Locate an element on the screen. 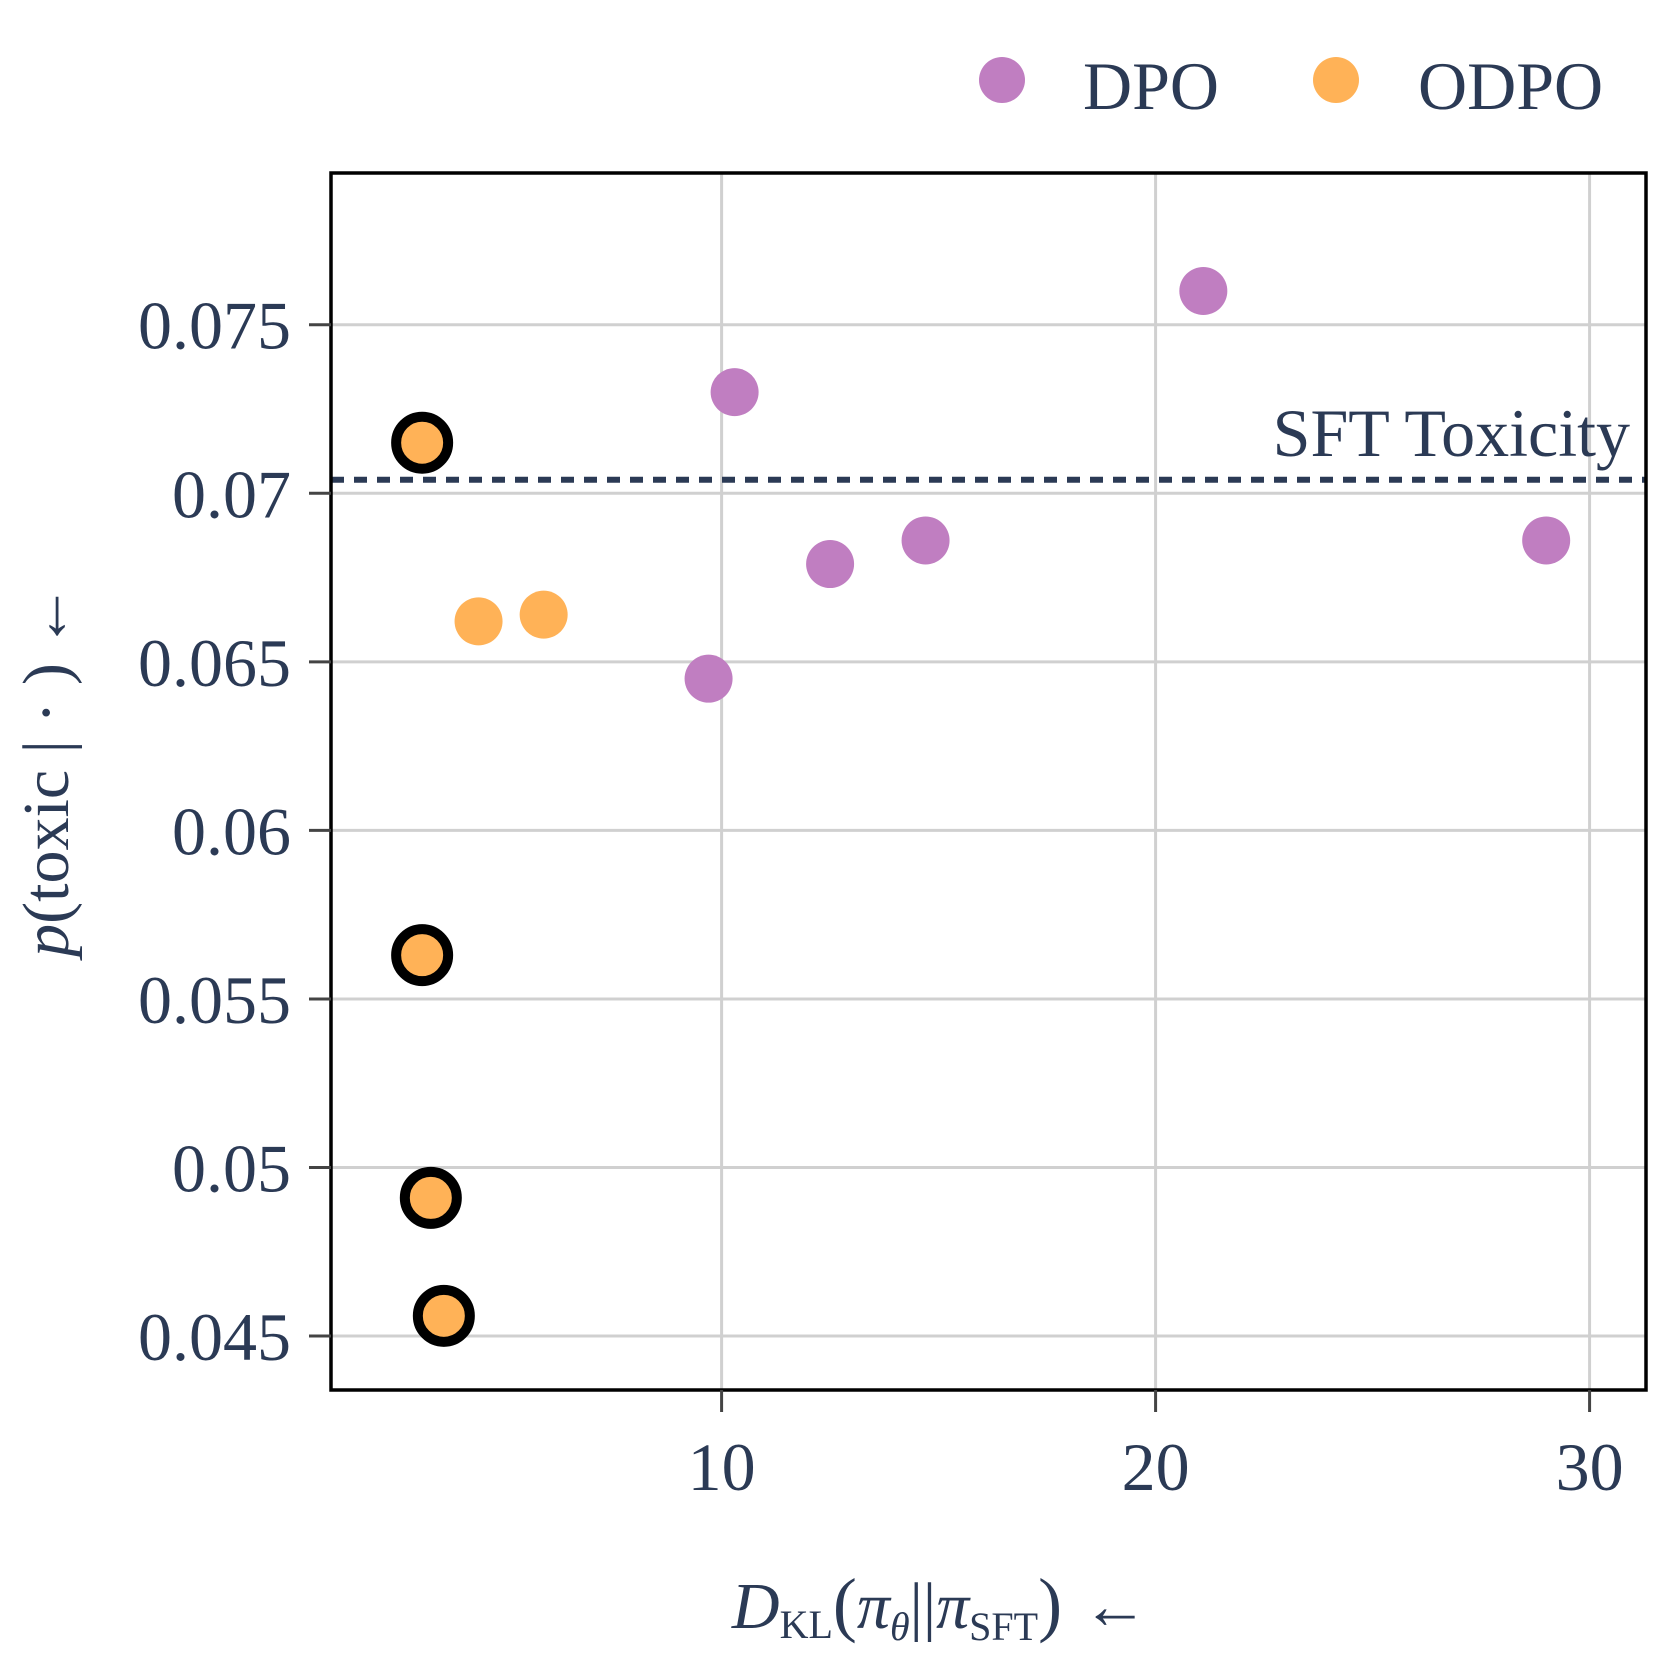  x-axis-title-open-paren: ( is located at coordinates (845, 1604).